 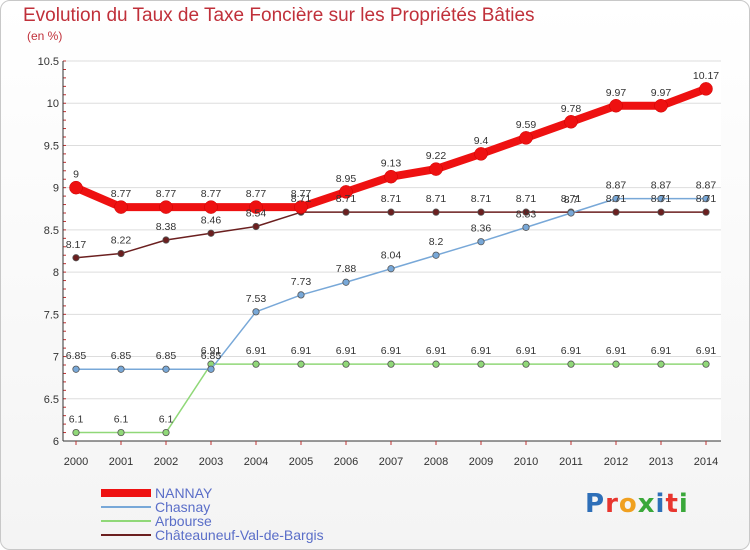 What do you see at coordinates (571, 109) in the screenshot?
I see `data-label: 9.78` at bounding box center [571, 109].